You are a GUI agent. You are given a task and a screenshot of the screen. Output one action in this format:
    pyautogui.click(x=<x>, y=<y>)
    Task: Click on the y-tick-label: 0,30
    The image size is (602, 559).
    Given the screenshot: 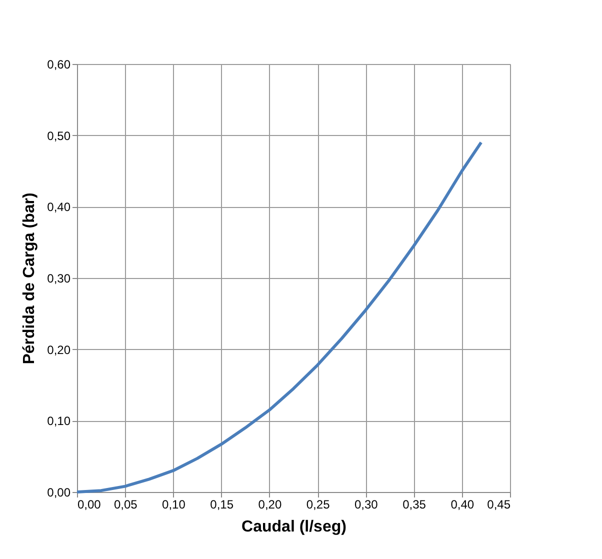 What is the action you would take?
    pyautogui.click(x=59, y=279)
    